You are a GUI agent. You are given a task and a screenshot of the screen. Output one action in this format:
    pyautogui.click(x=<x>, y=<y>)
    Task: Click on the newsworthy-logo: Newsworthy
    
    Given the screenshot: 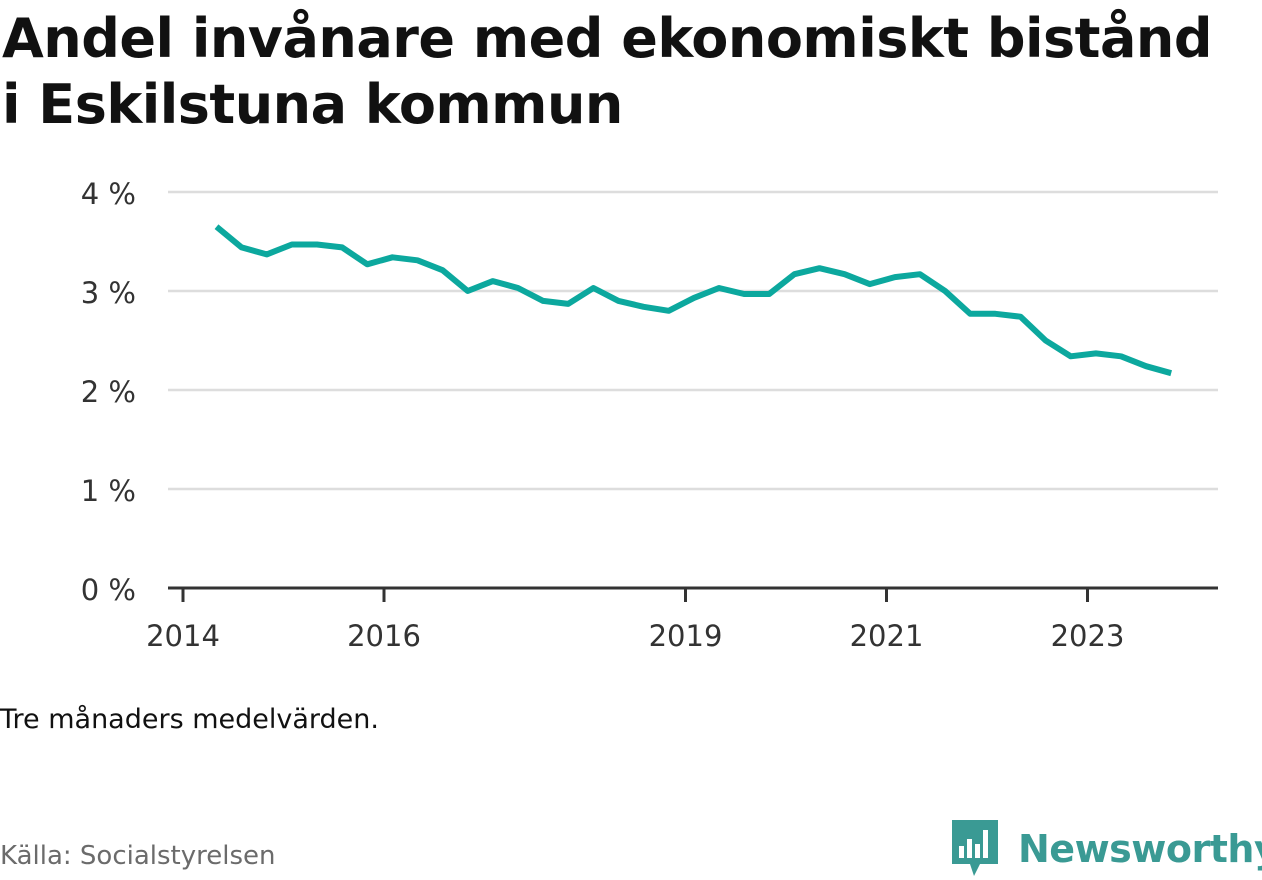 What is the action you would take?
    pyautogui.click(x=1106, y=849)
    